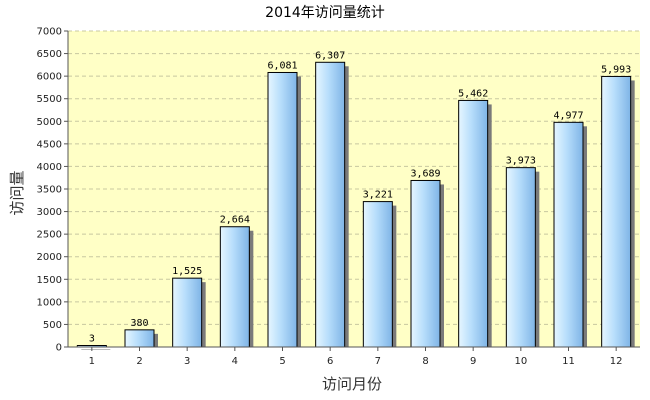 The image size is (650, 400). What do you see at coordinates (425, 173) in the screenshot?
I see `data-label: 3,689` at bounding box center [425, 173].